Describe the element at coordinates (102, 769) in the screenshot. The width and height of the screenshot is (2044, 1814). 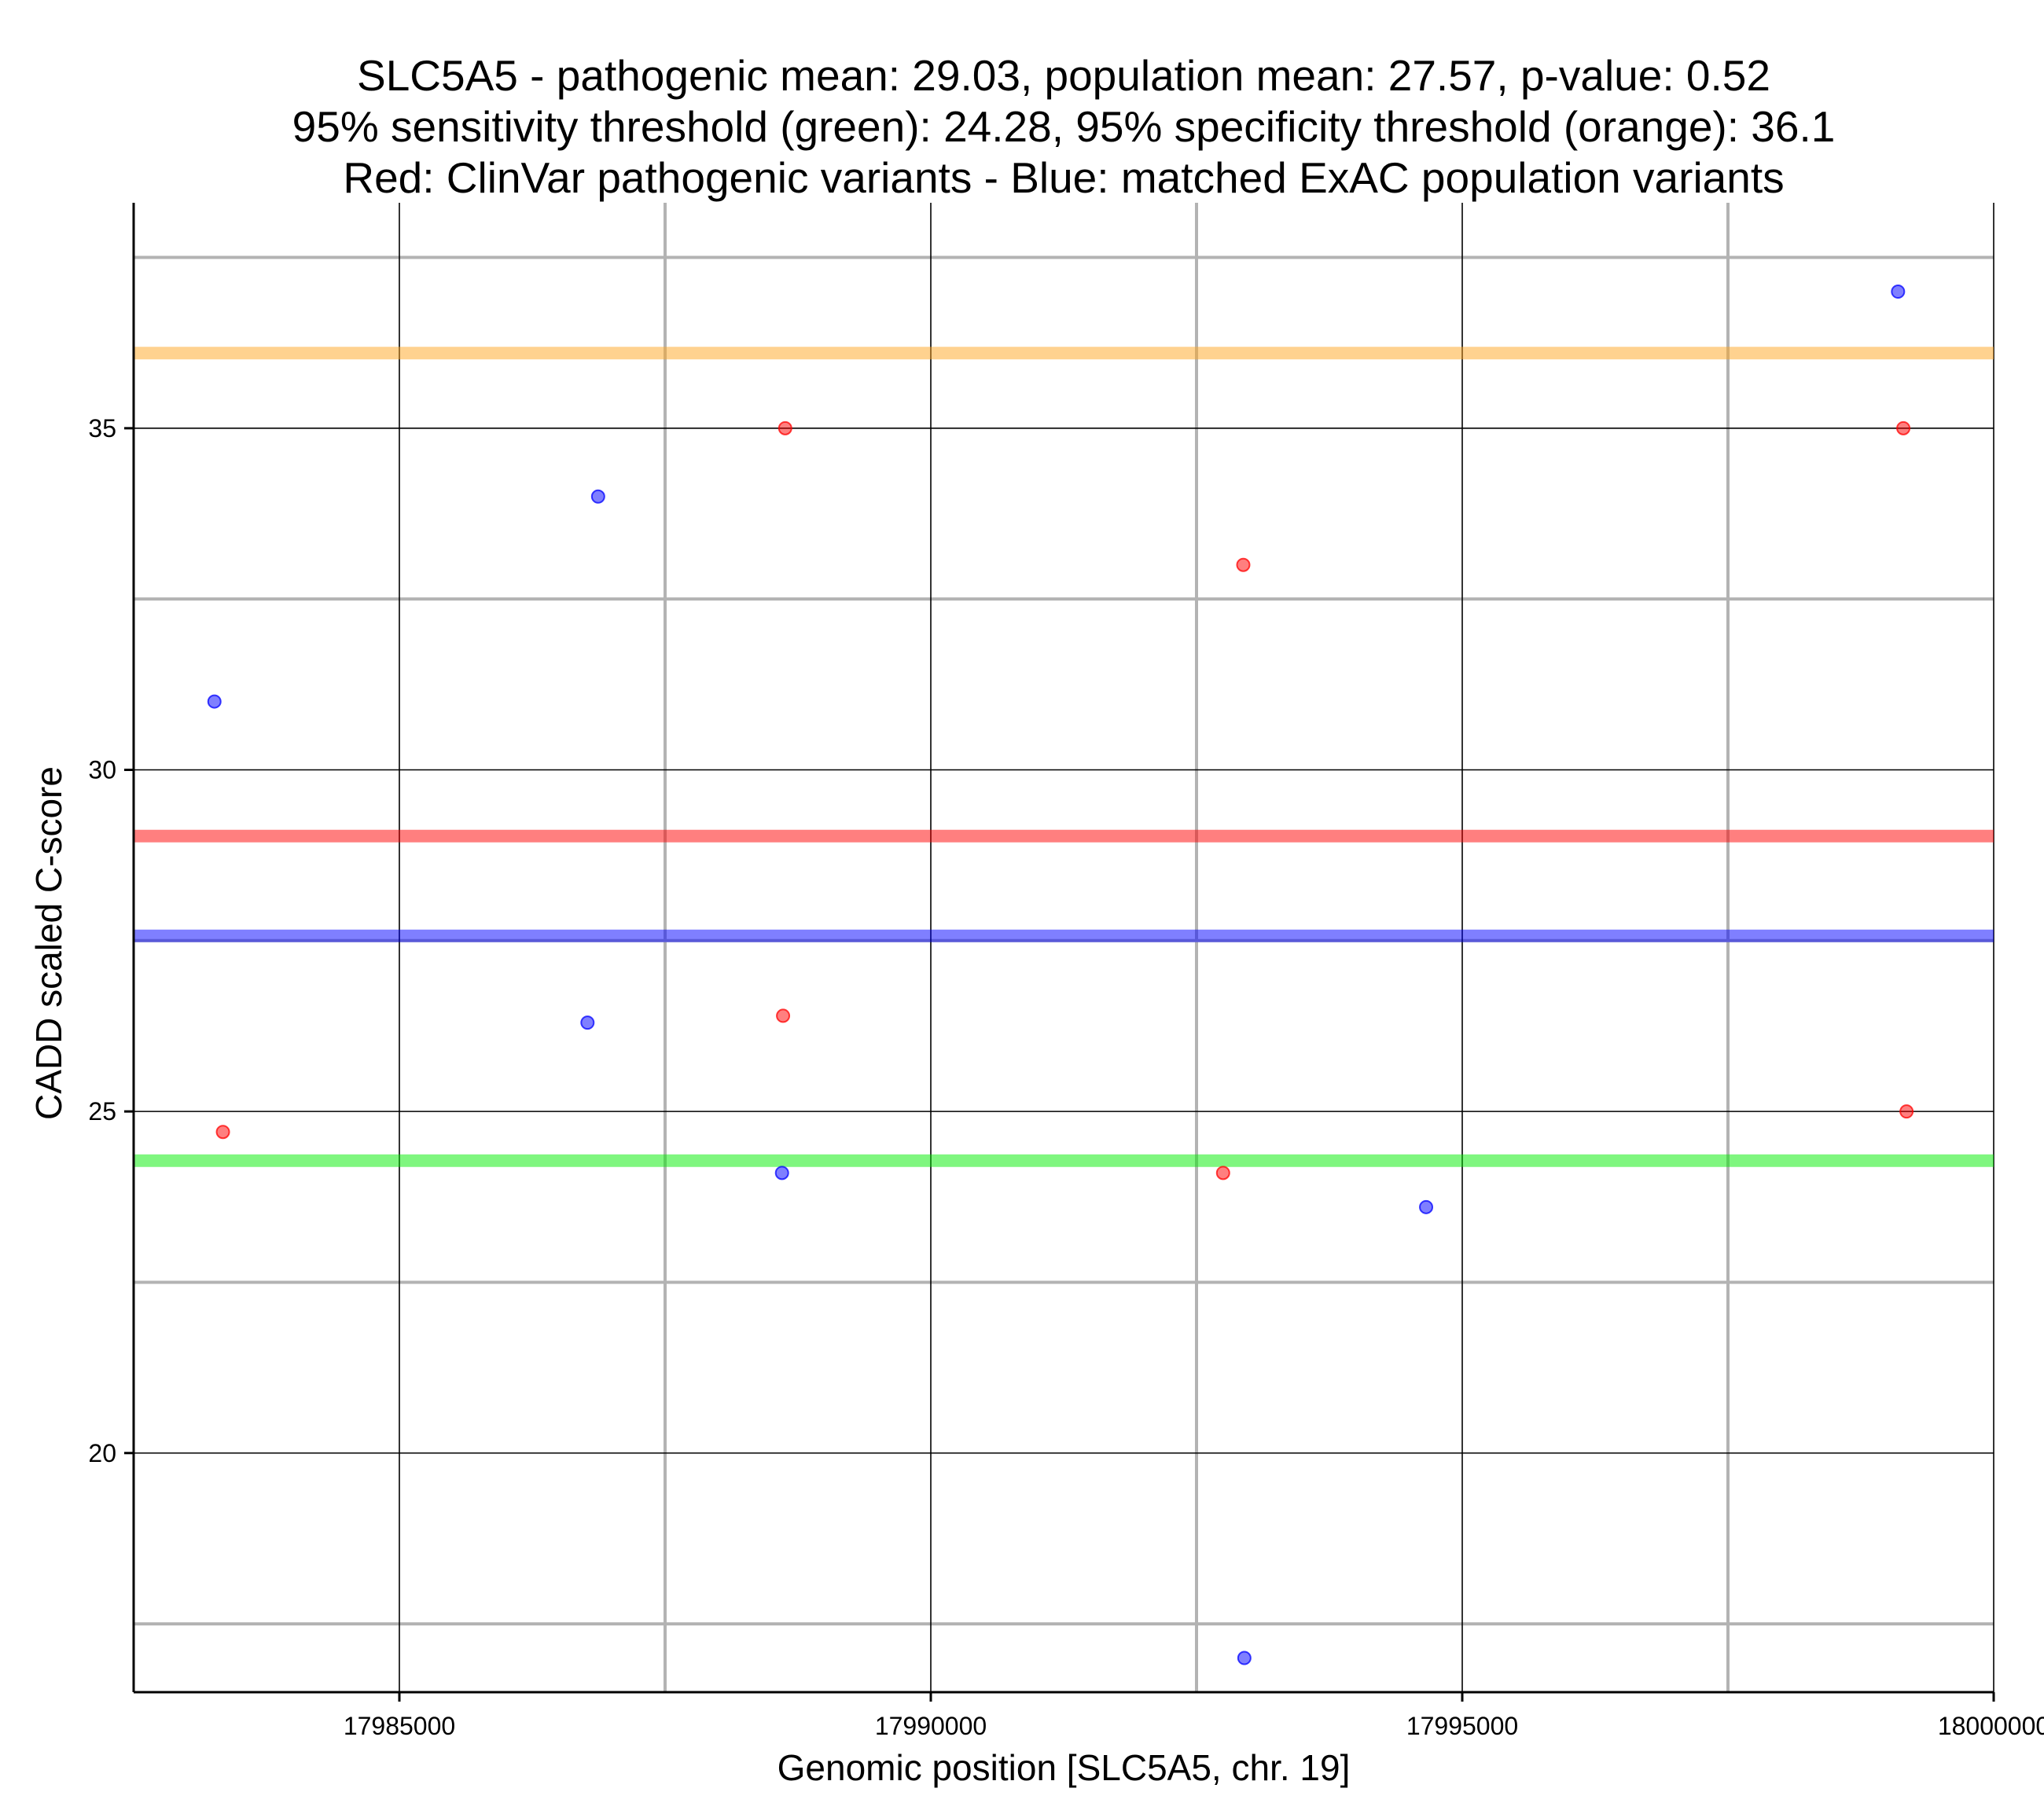
I see `y-tick-label: 30` at that location.